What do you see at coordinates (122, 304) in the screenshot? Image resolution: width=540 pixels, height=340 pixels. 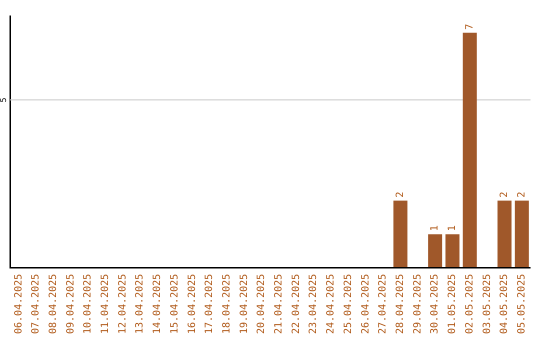 I see `x-tick-label: 12.04.2025` at bounding box center [122, 304].